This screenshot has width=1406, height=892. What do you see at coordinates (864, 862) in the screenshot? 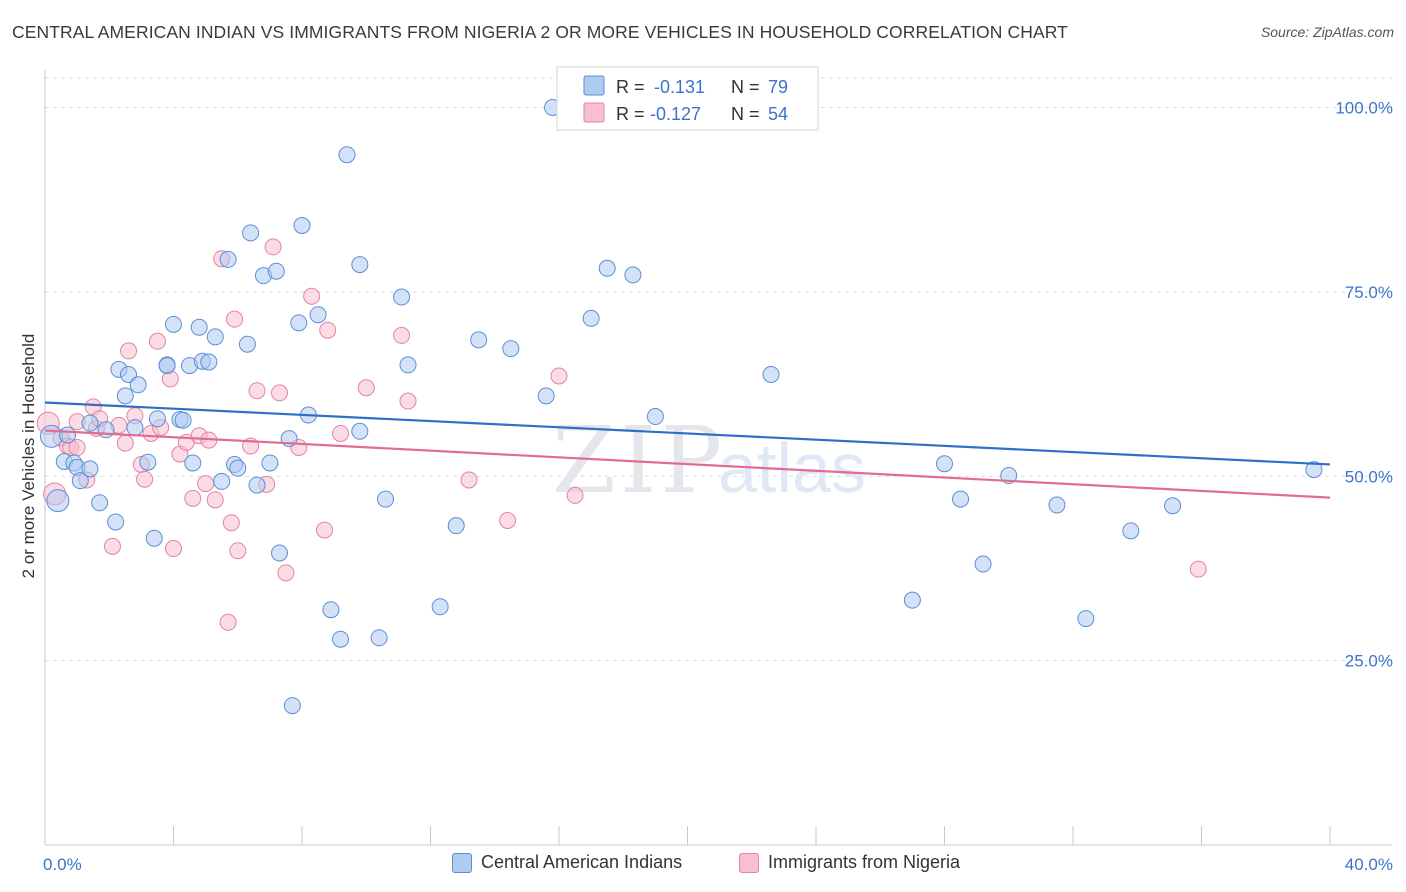
I see `legend-label-immigrants-from-nigeria: Immigrants from Nigeria` at bounding box center [864, 862].